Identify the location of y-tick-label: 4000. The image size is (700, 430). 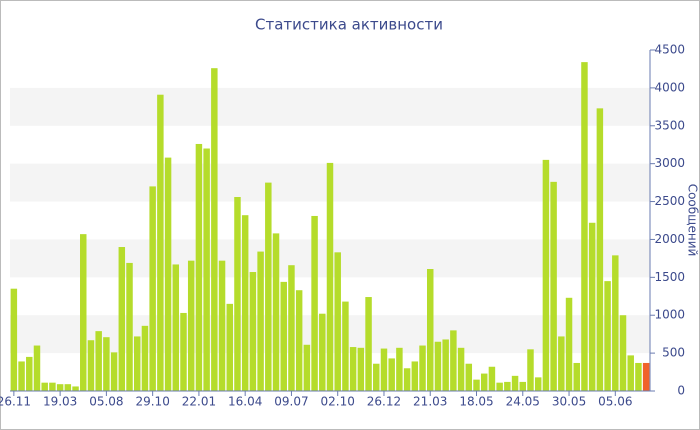
(669, 87).